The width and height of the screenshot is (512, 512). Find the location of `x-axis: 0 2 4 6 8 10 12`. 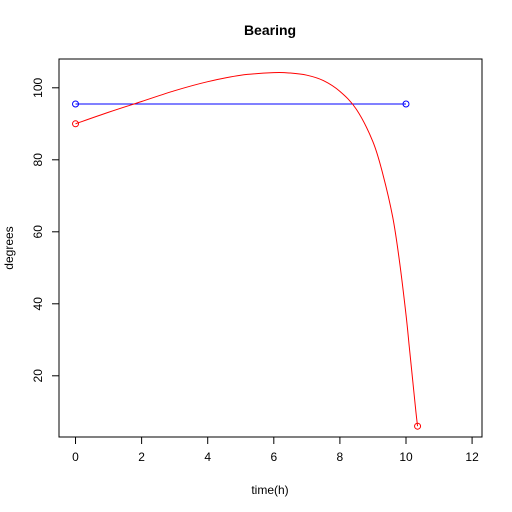

x-axis: 0 2 4 6 8 10 12 is located at coordinates (275, 450).